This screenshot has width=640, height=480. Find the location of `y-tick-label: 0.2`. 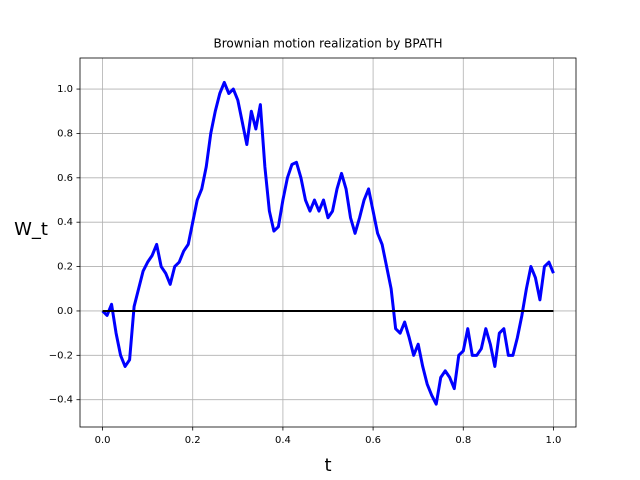

y-tick-label: 0.2 is located at coordinates (65, 267).